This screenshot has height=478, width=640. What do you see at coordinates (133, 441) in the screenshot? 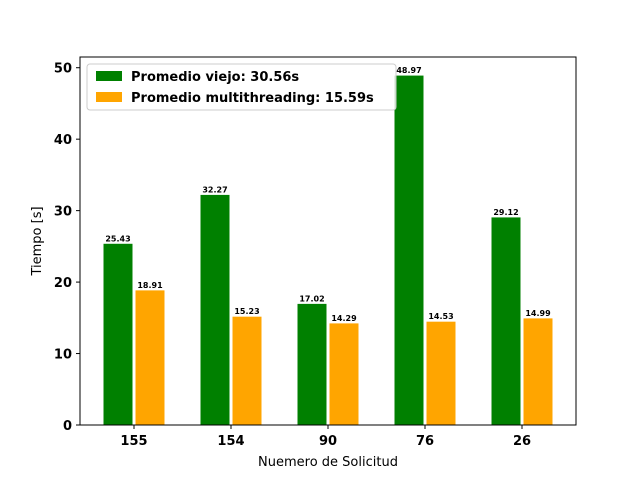
I see `x-tick-label: 155` at bounding box center [133, 441].